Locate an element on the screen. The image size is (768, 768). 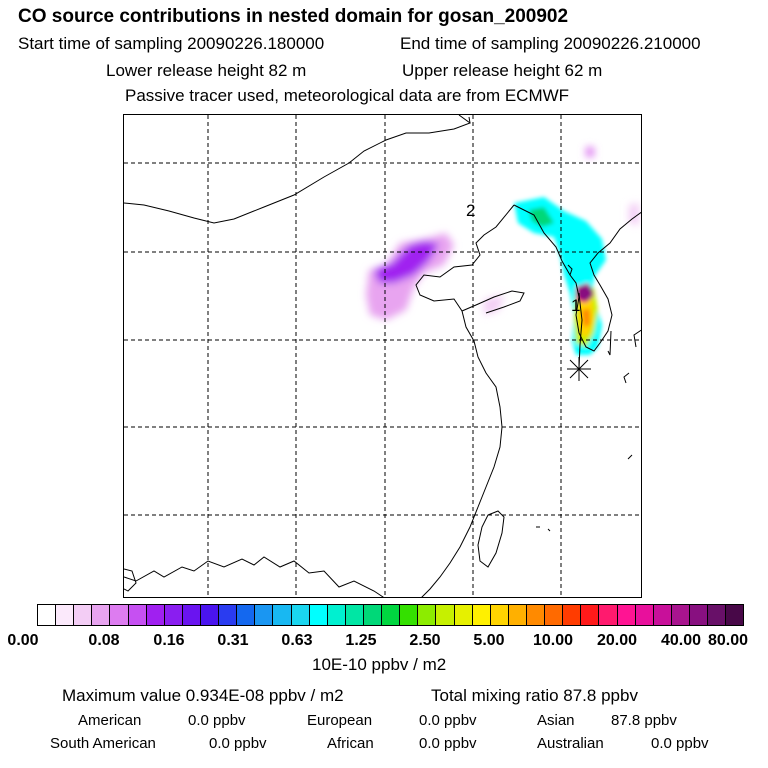
trajectory-line is located at coordinates (580, 331).